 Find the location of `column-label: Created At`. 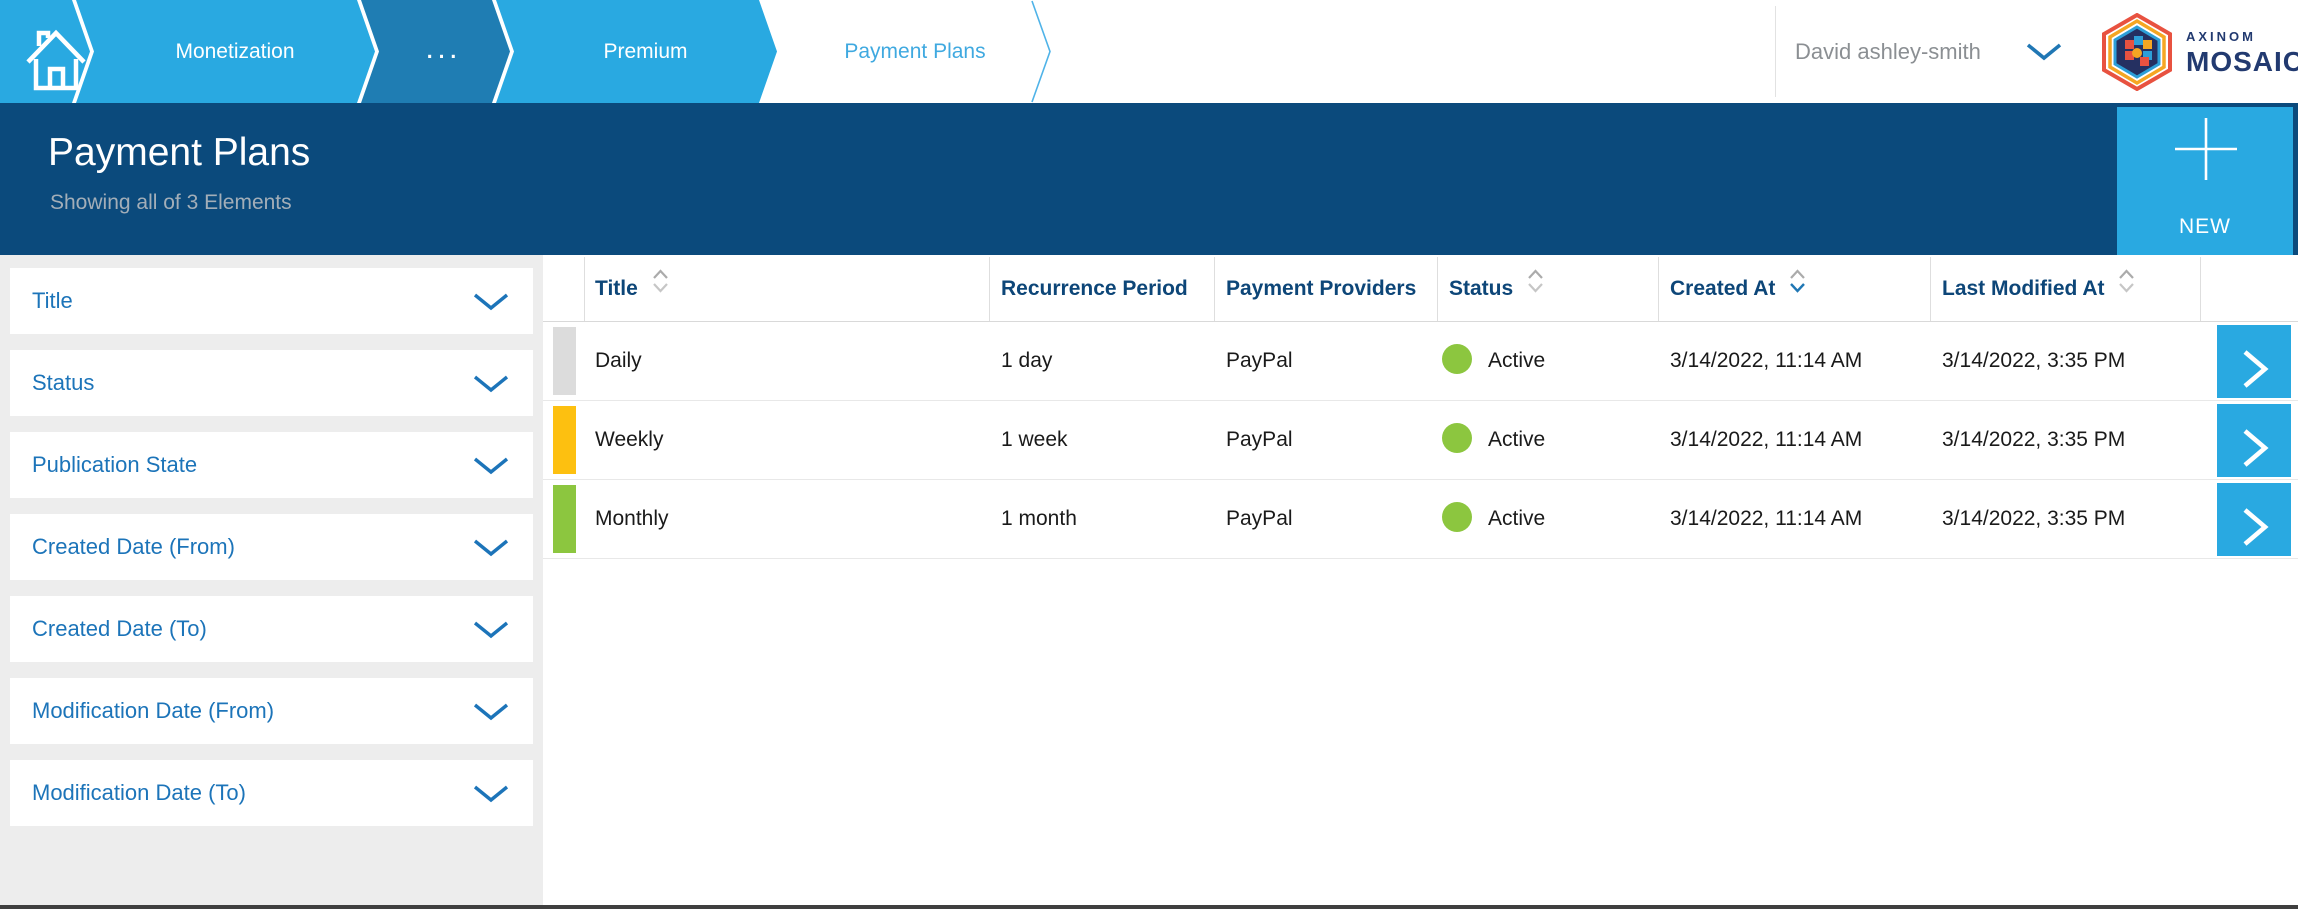

column-label: Created At is located at coordinates (1723, 288).